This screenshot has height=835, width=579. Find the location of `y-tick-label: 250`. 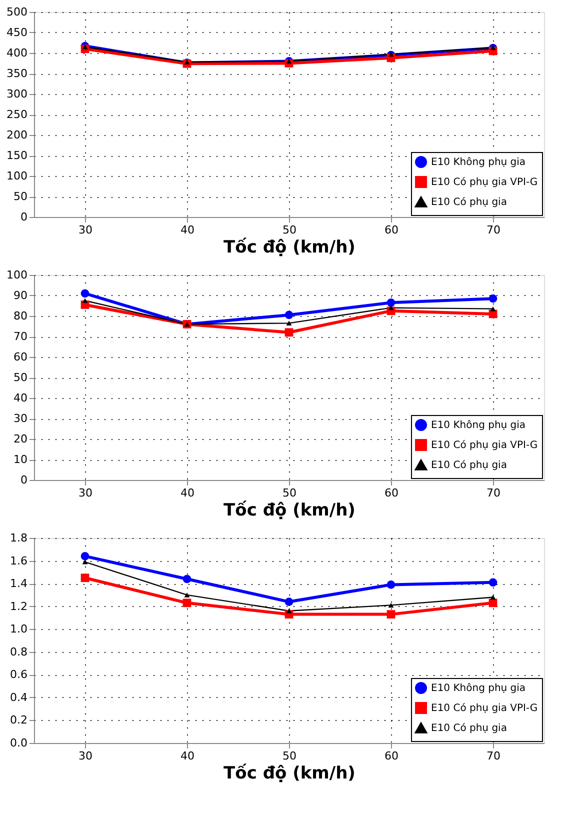

y-tick-label: 250 is located at coordinates (17, 114).